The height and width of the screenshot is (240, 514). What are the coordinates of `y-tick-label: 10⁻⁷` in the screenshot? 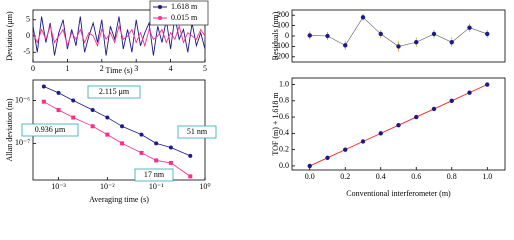 It's located at (22, 142).